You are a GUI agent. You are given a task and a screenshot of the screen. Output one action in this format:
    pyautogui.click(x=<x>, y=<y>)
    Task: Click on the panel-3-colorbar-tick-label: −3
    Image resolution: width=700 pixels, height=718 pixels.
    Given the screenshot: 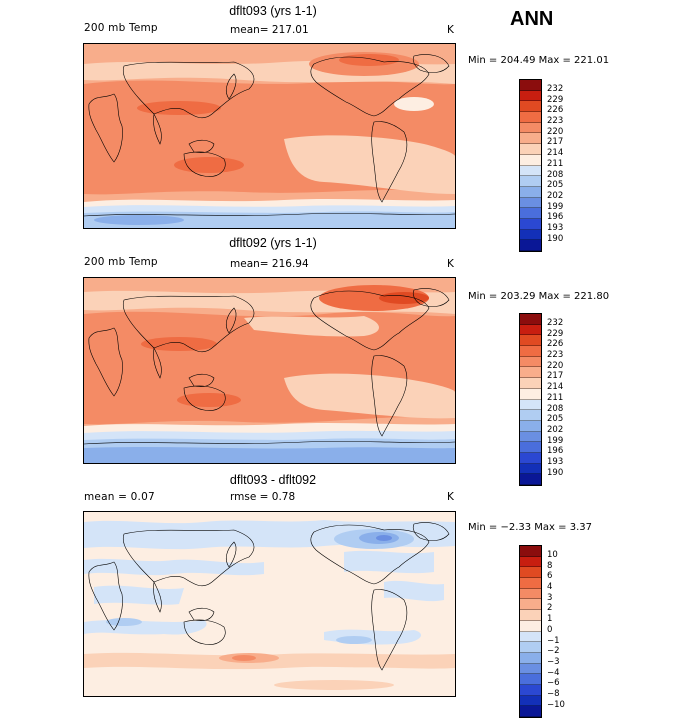 What is the action you would take?
    pyautogui.click(x=553, y=661)
    